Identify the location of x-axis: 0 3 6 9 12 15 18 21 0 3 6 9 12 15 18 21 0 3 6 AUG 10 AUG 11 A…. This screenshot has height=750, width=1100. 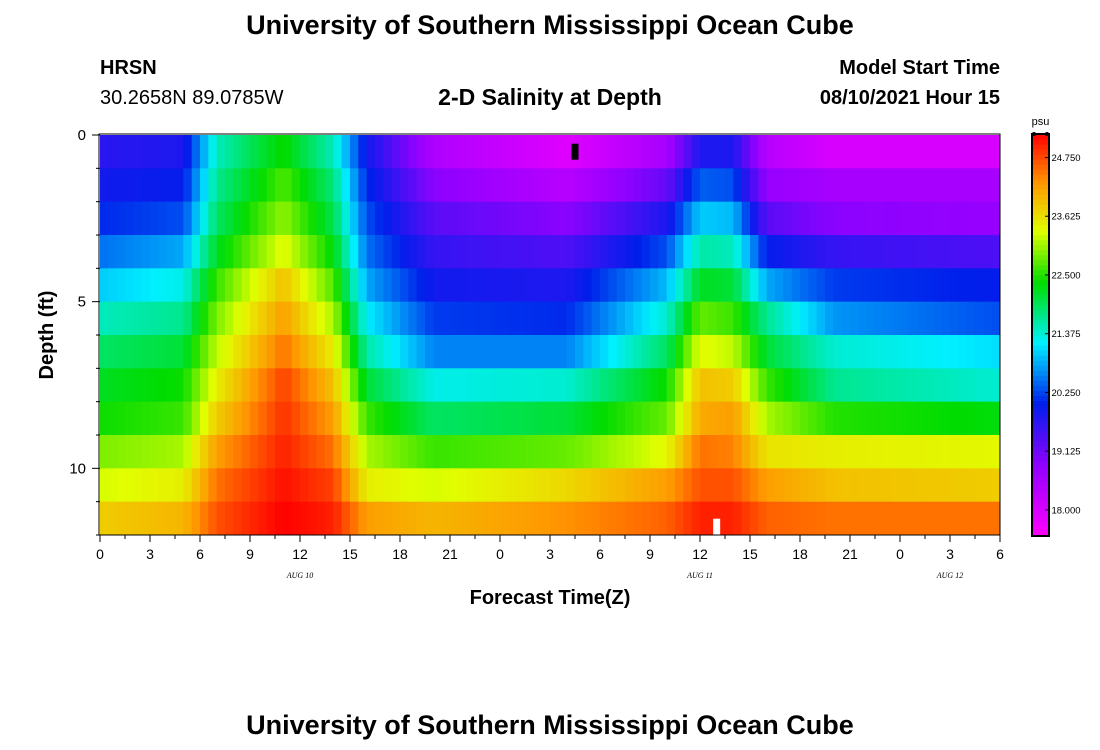
(550, 557).